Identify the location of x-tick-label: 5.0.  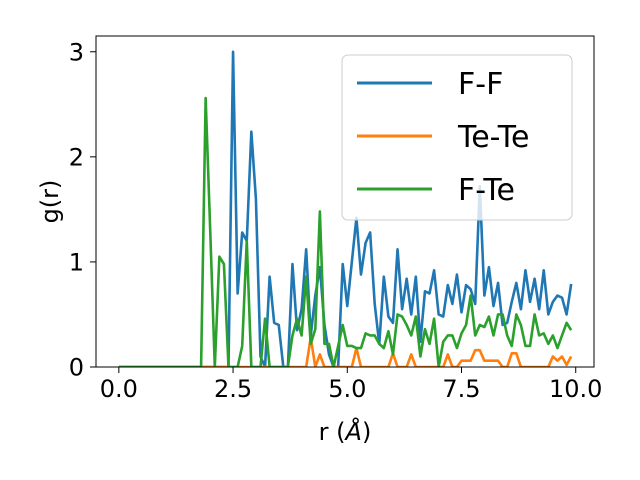
(347, 389).